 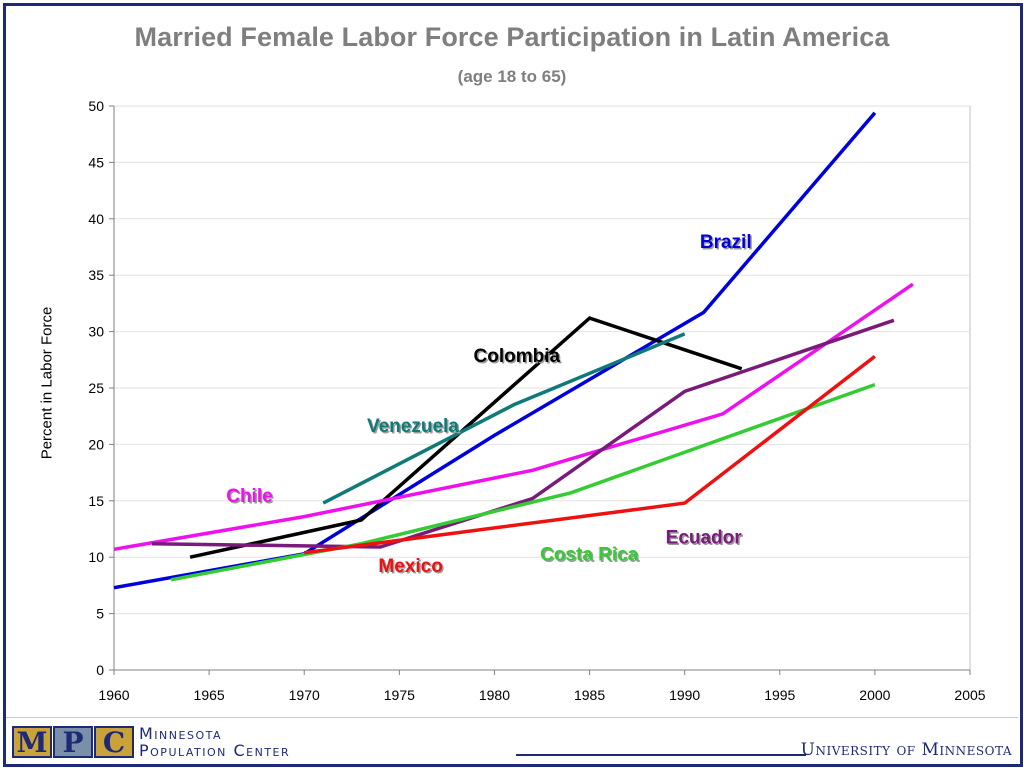 I want to click on series-label-shadow-brazil: Brazil, so click(x=727, y=244).